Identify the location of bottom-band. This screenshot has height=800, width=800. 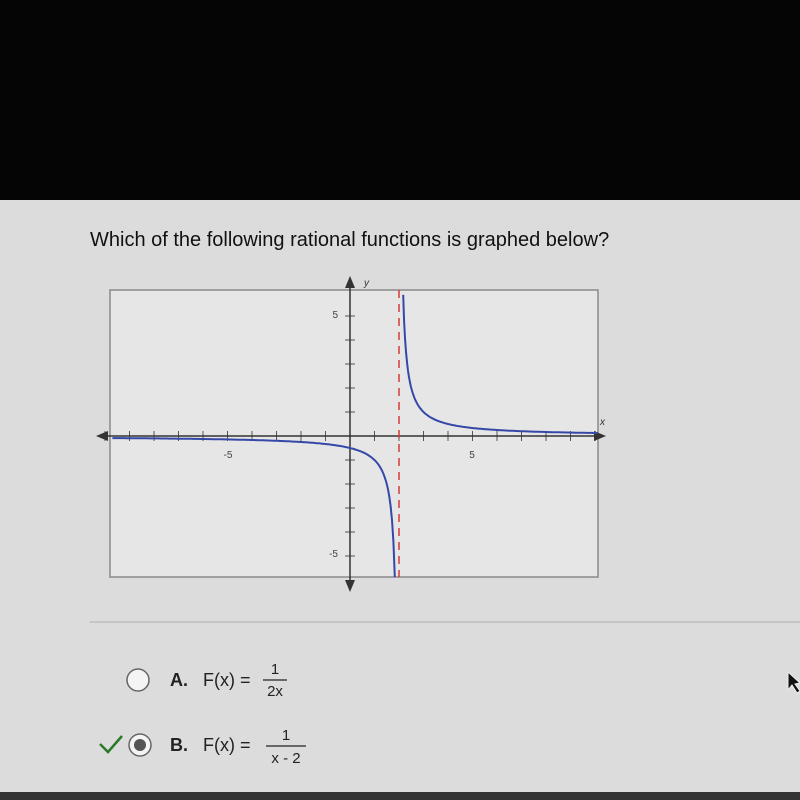
(400, 796).